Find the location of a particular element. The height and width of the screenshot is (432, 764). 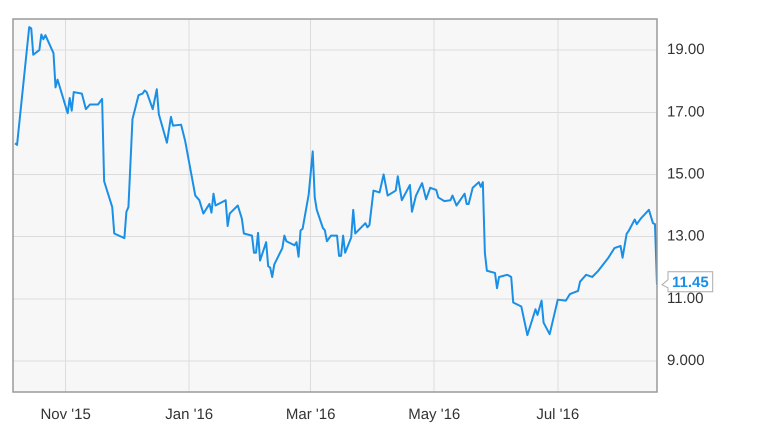

annotation: 11.45 is located at coordinates (690, 282).